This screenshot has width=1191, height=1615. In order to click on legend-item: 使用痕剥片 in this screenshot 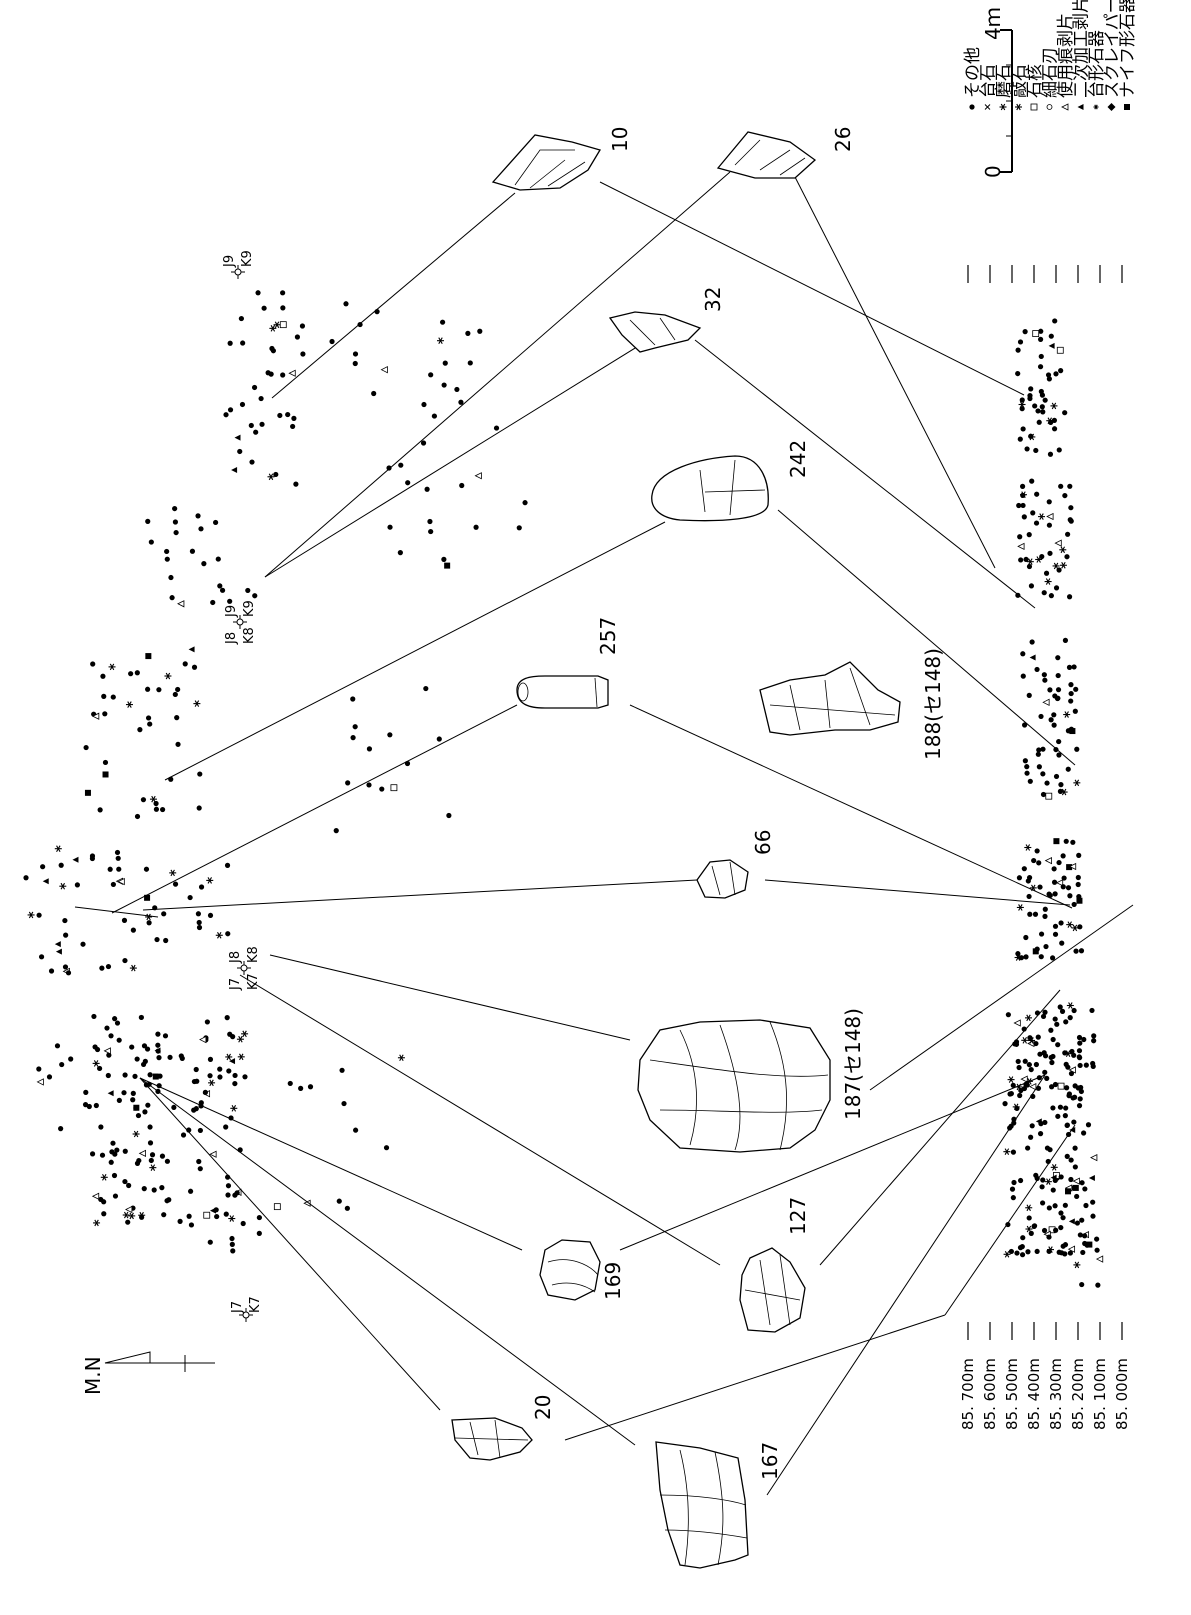, I will do `click(1065, 62)`.